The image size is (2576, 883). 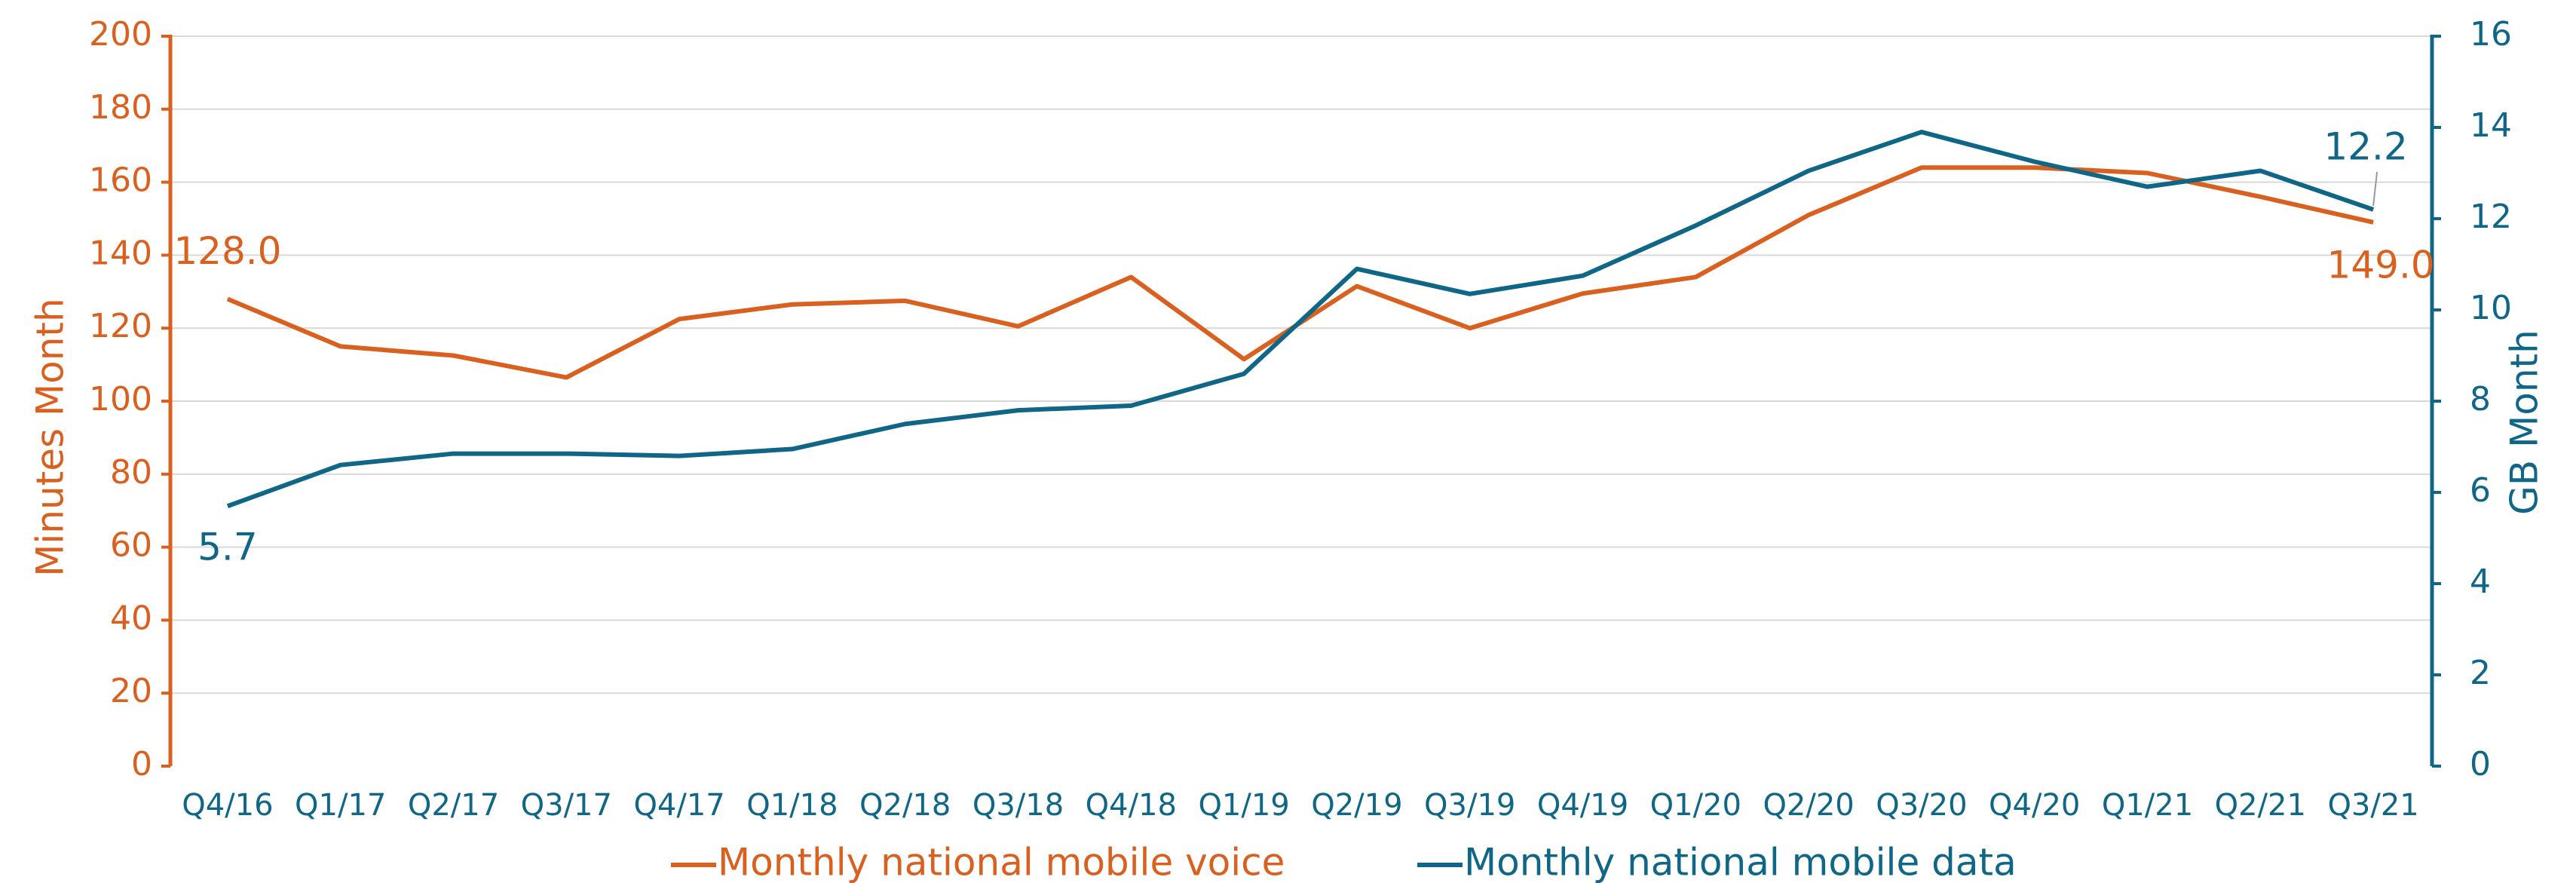 What do you see at coordinates (1582, 806) in the screenshot?
I see `x-tick-label: Q4/19` at bounding box center [1582, 806].